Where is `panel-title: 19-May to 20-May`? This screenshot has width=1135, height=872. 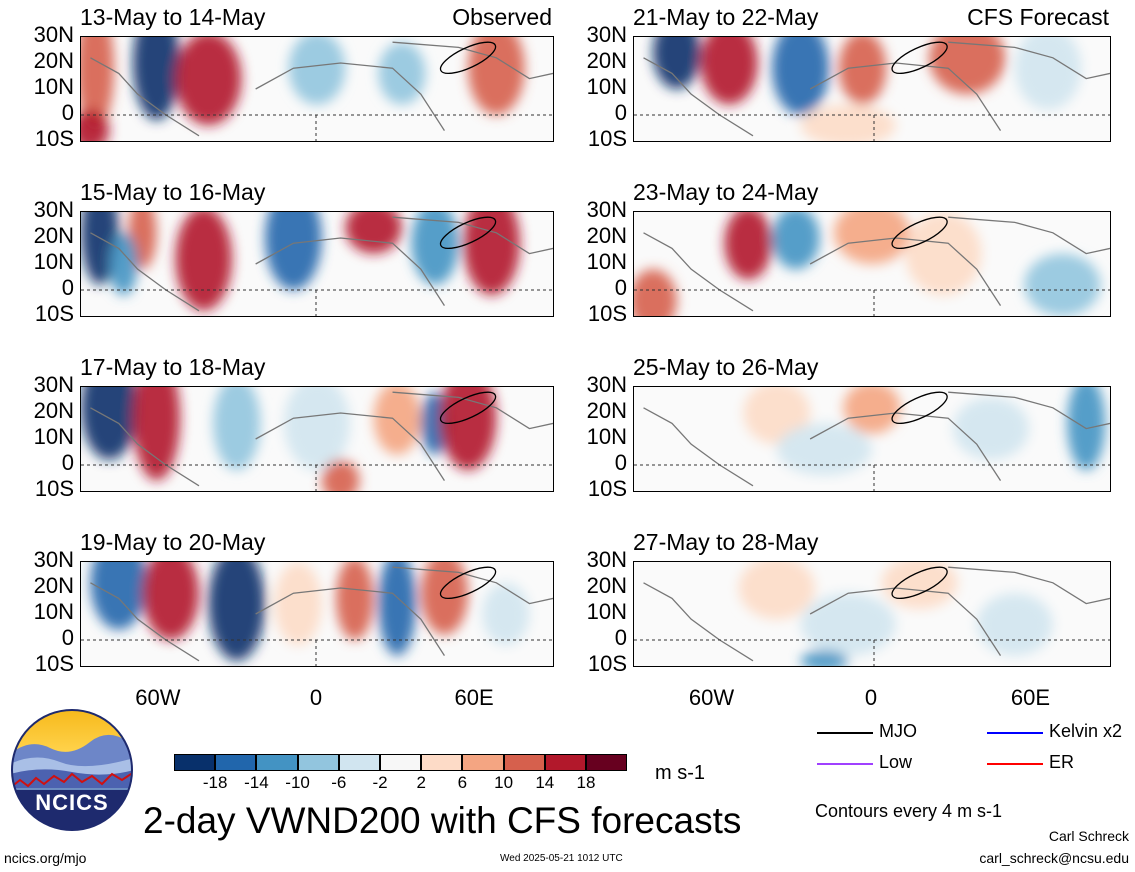 panel-title: 19-May to 20-May is located at coordinates (173, 542).